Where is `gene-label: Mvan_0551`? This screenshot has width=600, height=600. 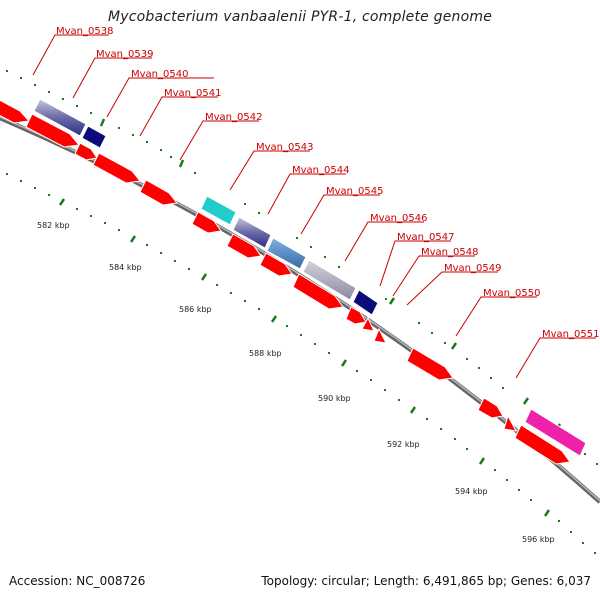
gene-label: Mvan_0551 is located at coordinates (570, 334).